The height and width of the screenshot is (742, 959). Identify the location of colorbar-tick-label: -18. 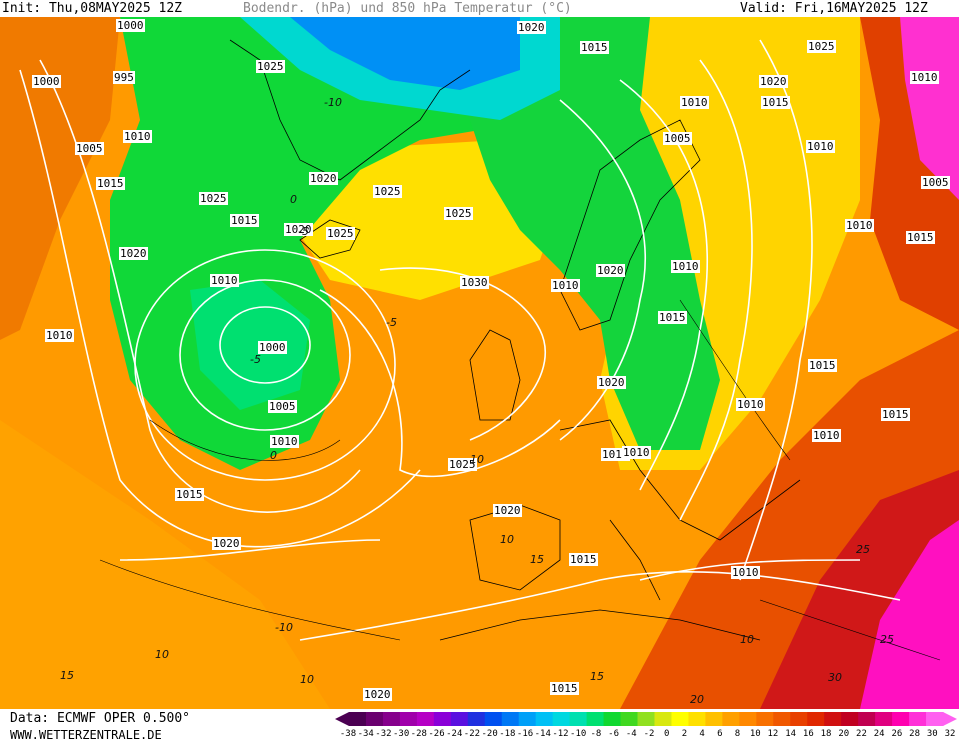
(507, 734).